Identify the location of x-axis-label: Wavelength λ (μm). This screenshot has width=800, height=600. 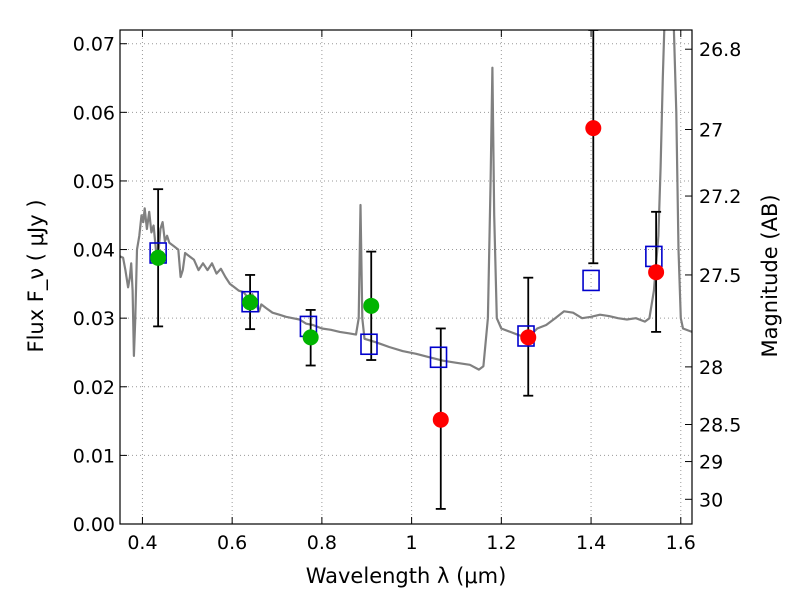
(406, 576).